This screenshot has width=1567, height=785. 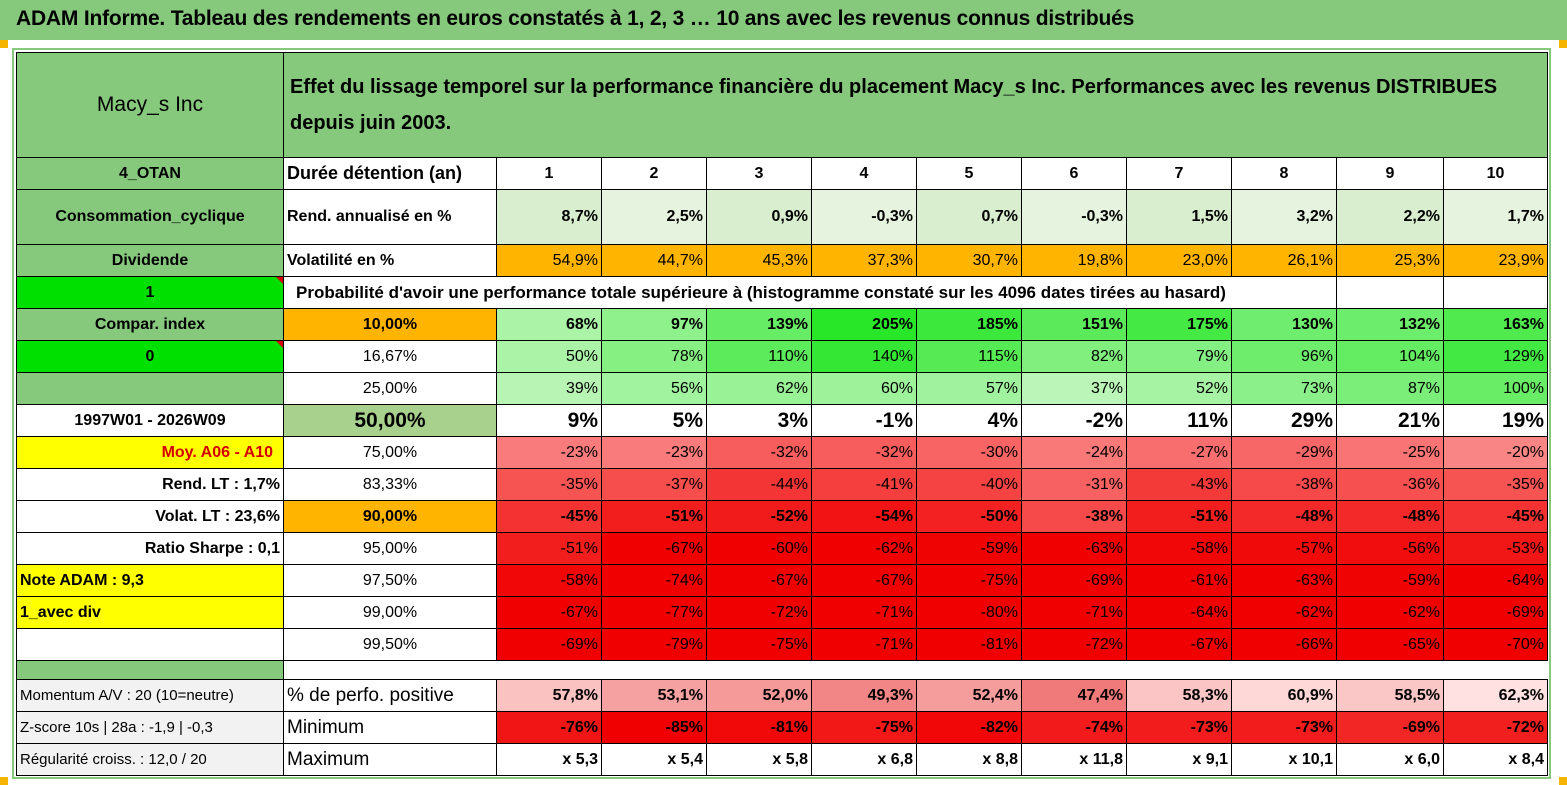 I want to click on quantile-value: 163%, so click(x=1495, y=324).